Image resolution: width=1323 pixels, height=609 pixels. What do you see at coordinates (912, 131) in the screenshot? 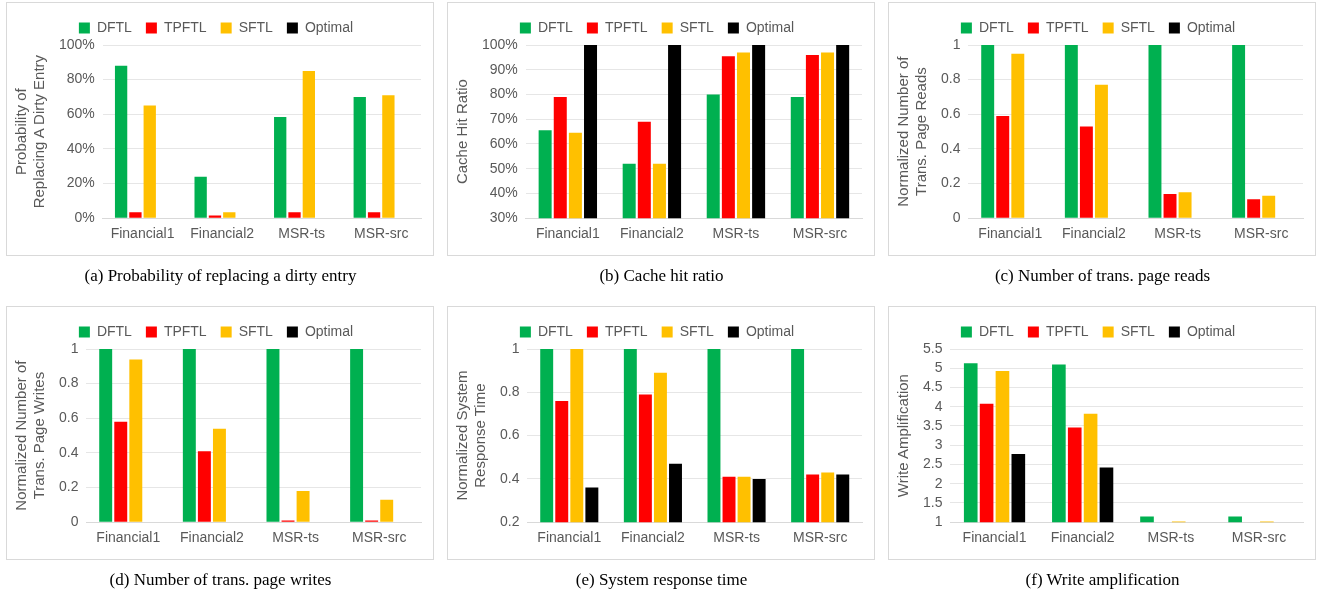
I see `y-axis-title: Normalized Number of Trans. Page Reads` at bounding box center [912, 131].